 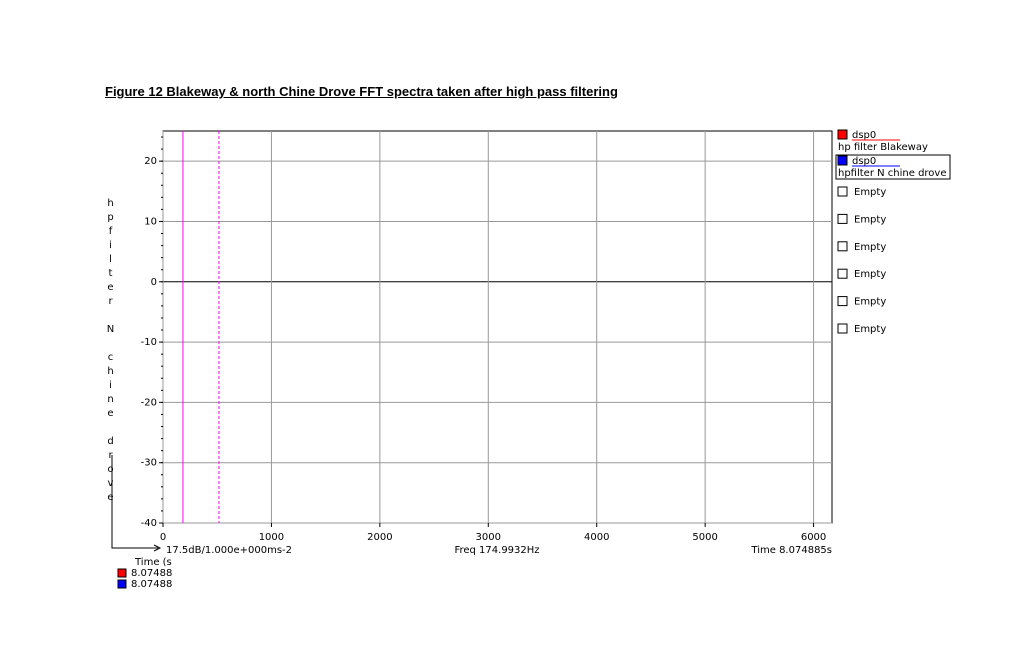 I want to click on y-axis-label: hpfilter N chine drove, so click(x=110, y=352).